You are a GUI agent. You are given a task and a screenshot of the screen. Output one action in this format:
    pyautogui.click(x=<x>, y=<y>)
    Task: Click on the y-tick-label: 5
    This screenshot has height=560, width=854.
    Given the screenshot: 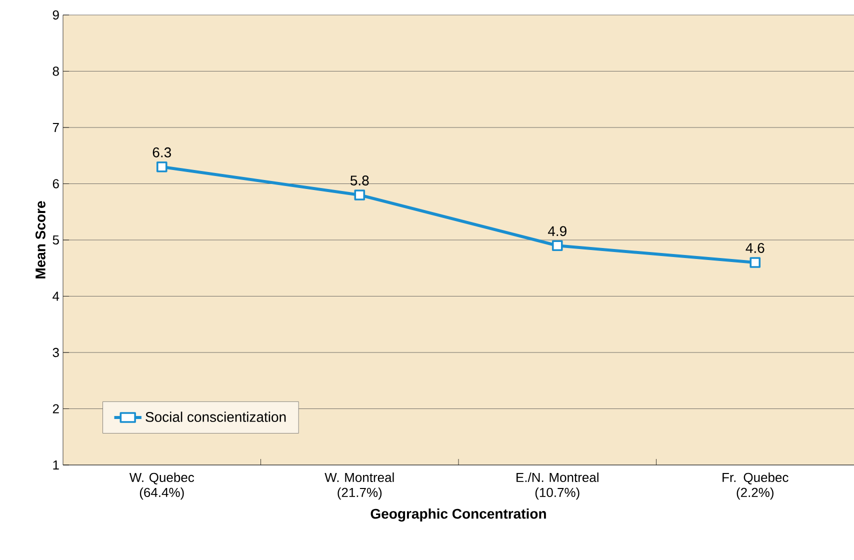 What is the action you would take?
    pyautogui.click(x=55, y=240)
    